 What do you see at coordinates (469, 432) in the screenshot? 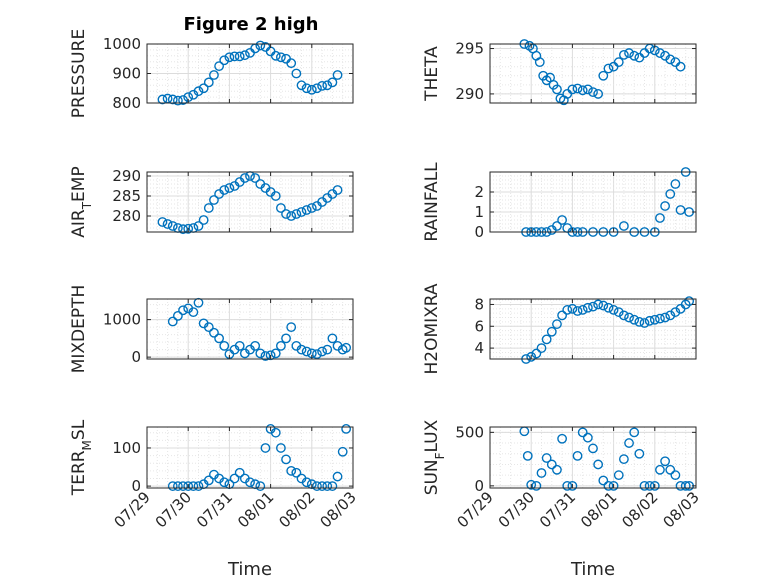
I see `y-tick-label: 500` at bounding box center [469, 432].